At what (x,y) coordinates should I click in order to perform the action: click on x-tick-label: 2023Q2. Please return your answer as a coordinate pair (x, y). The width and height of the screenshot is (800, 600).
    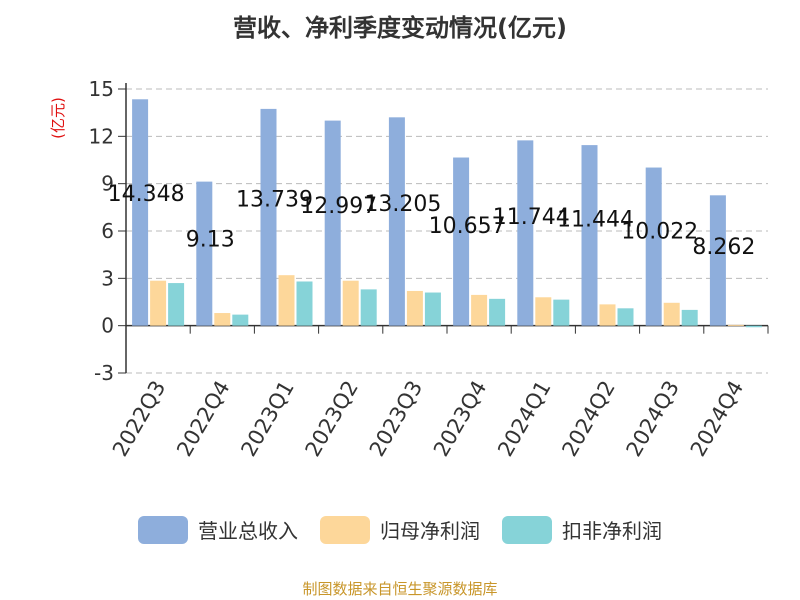
    Looking at the image, I should click on (332, 419).